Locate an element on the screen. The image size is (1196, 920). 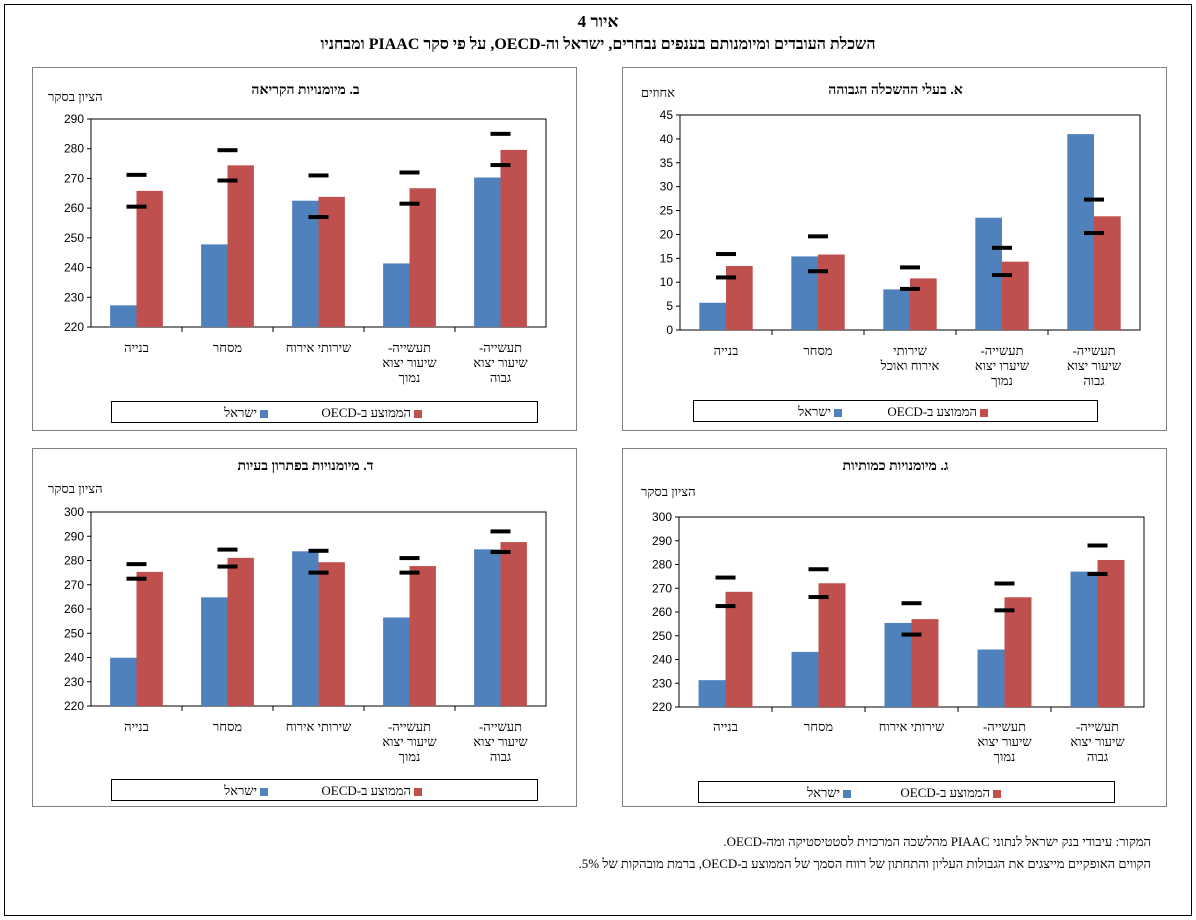
chart-svg: 220 230 240 250 260 270 280 290 300 is located at coordinates (898, 612).